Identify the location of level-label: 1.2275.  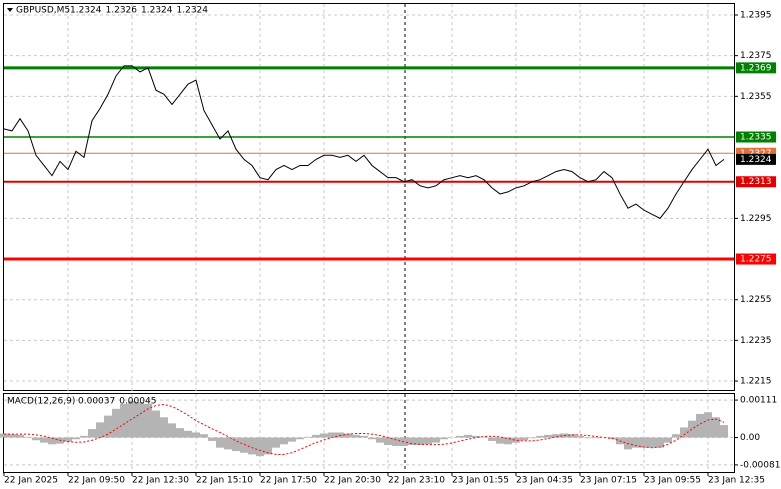
(756, 260).